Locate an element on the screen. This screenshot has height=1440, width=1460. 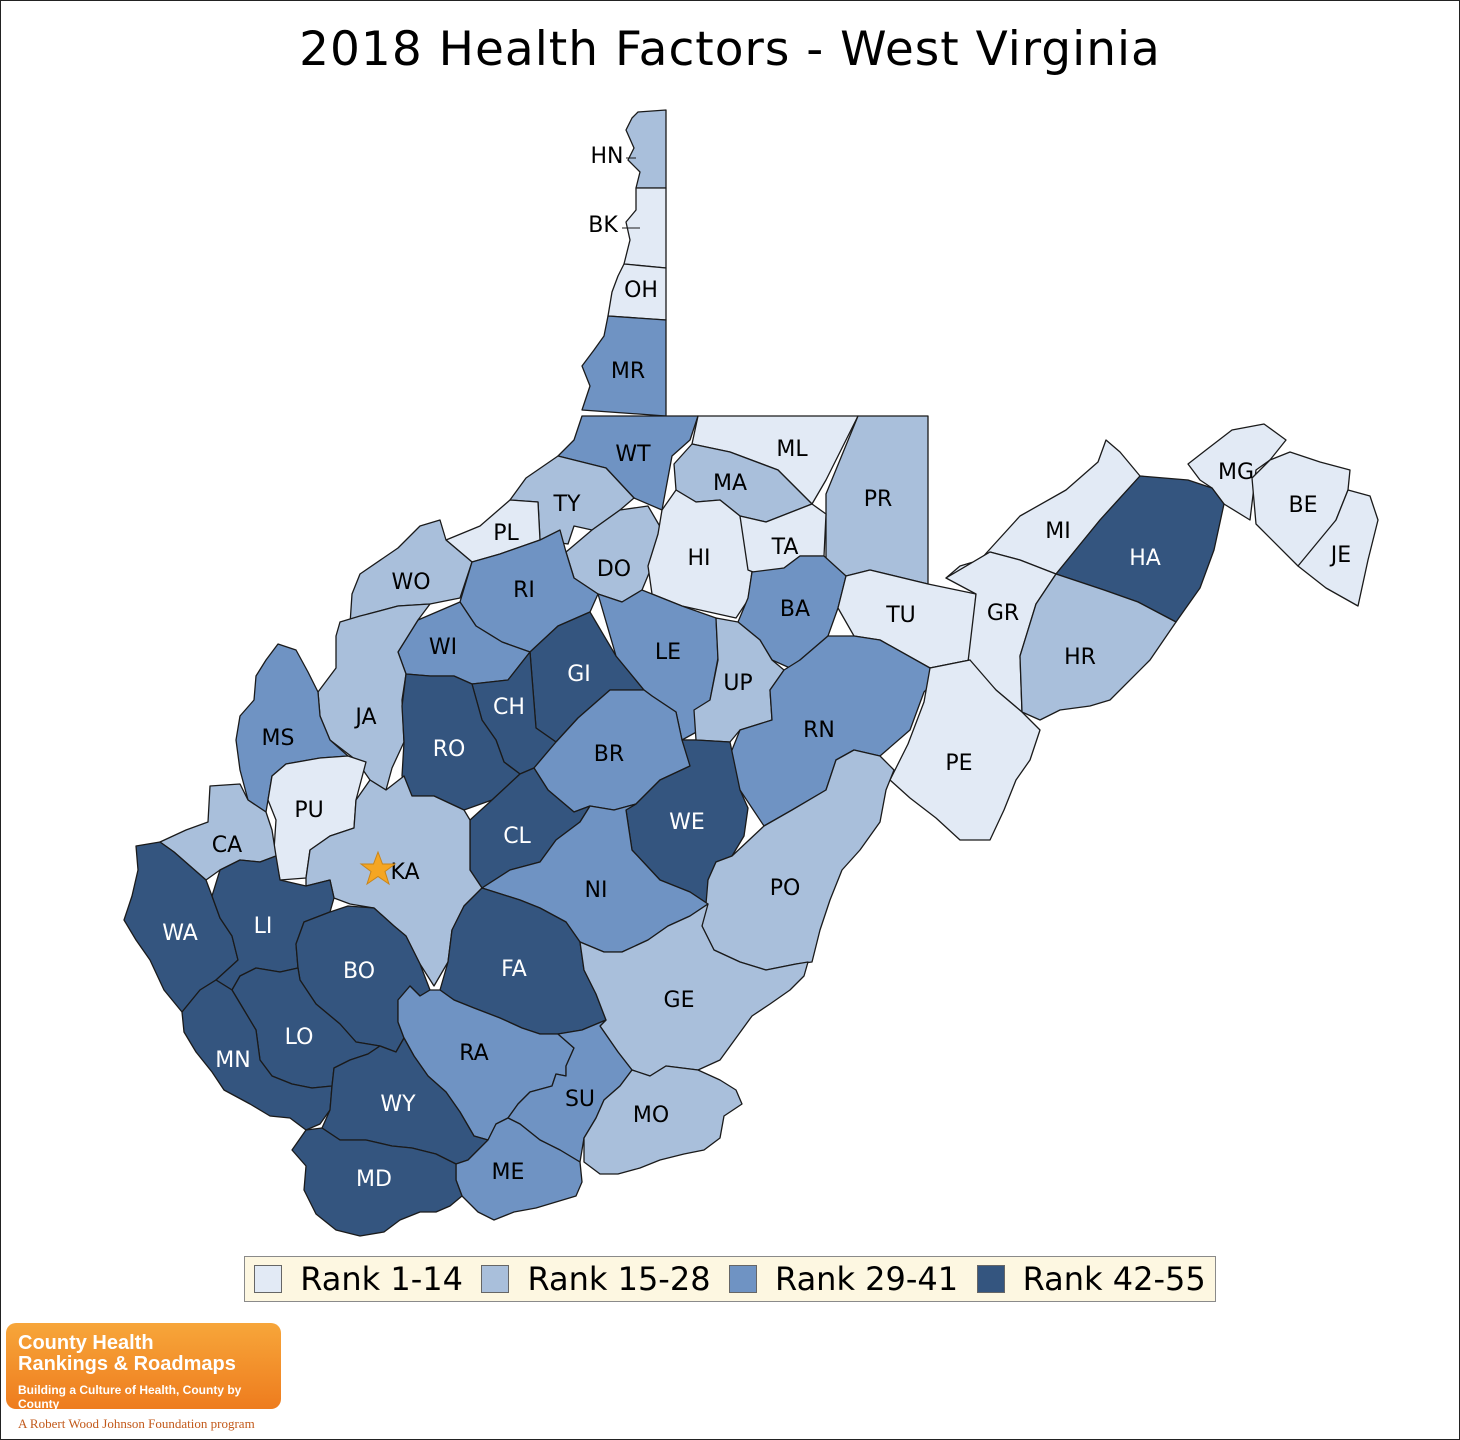
county-label-gr: GR is located at coordinates (1003, 613).